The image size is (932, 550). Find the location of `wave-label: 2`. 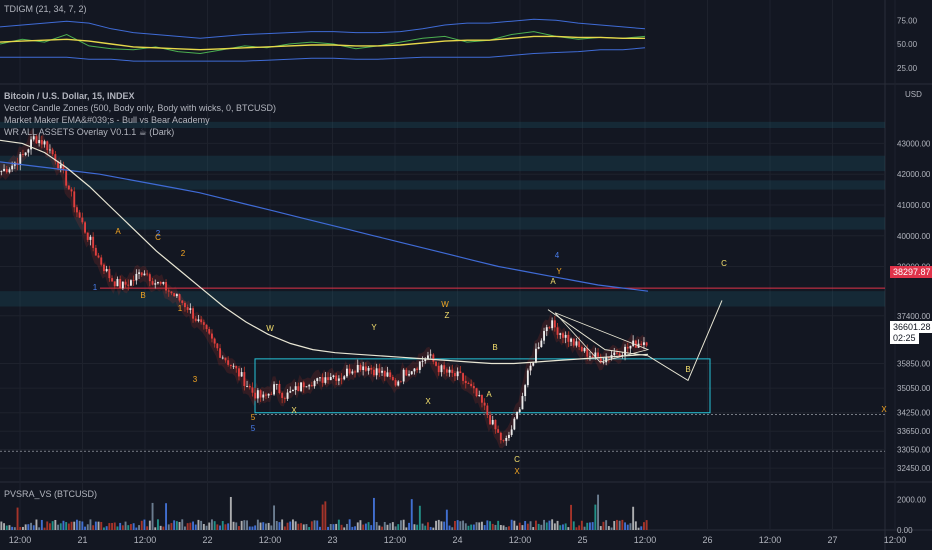

wave-label: 2 is located at coordinates (183, 253).